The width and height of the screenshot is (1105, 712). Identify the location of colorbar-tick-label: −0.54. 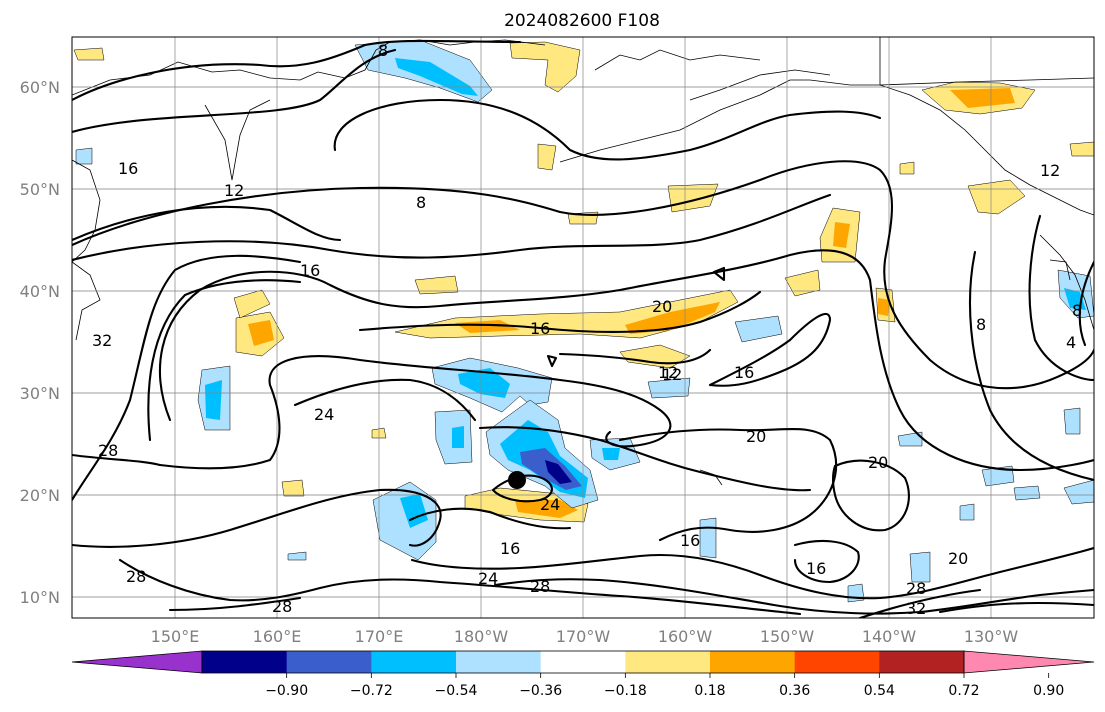
(456, 691).